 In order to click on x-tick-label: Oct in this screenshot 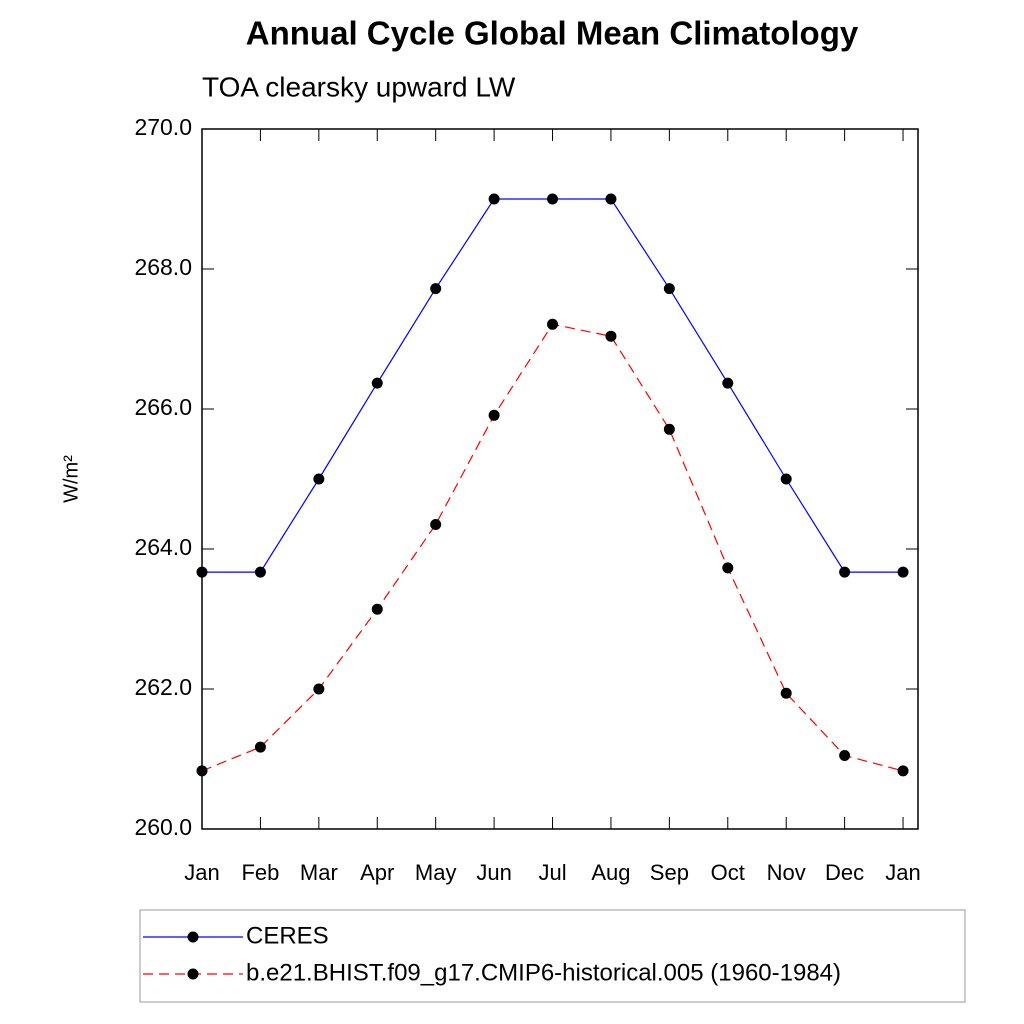, I will do `click(728, 872)`.